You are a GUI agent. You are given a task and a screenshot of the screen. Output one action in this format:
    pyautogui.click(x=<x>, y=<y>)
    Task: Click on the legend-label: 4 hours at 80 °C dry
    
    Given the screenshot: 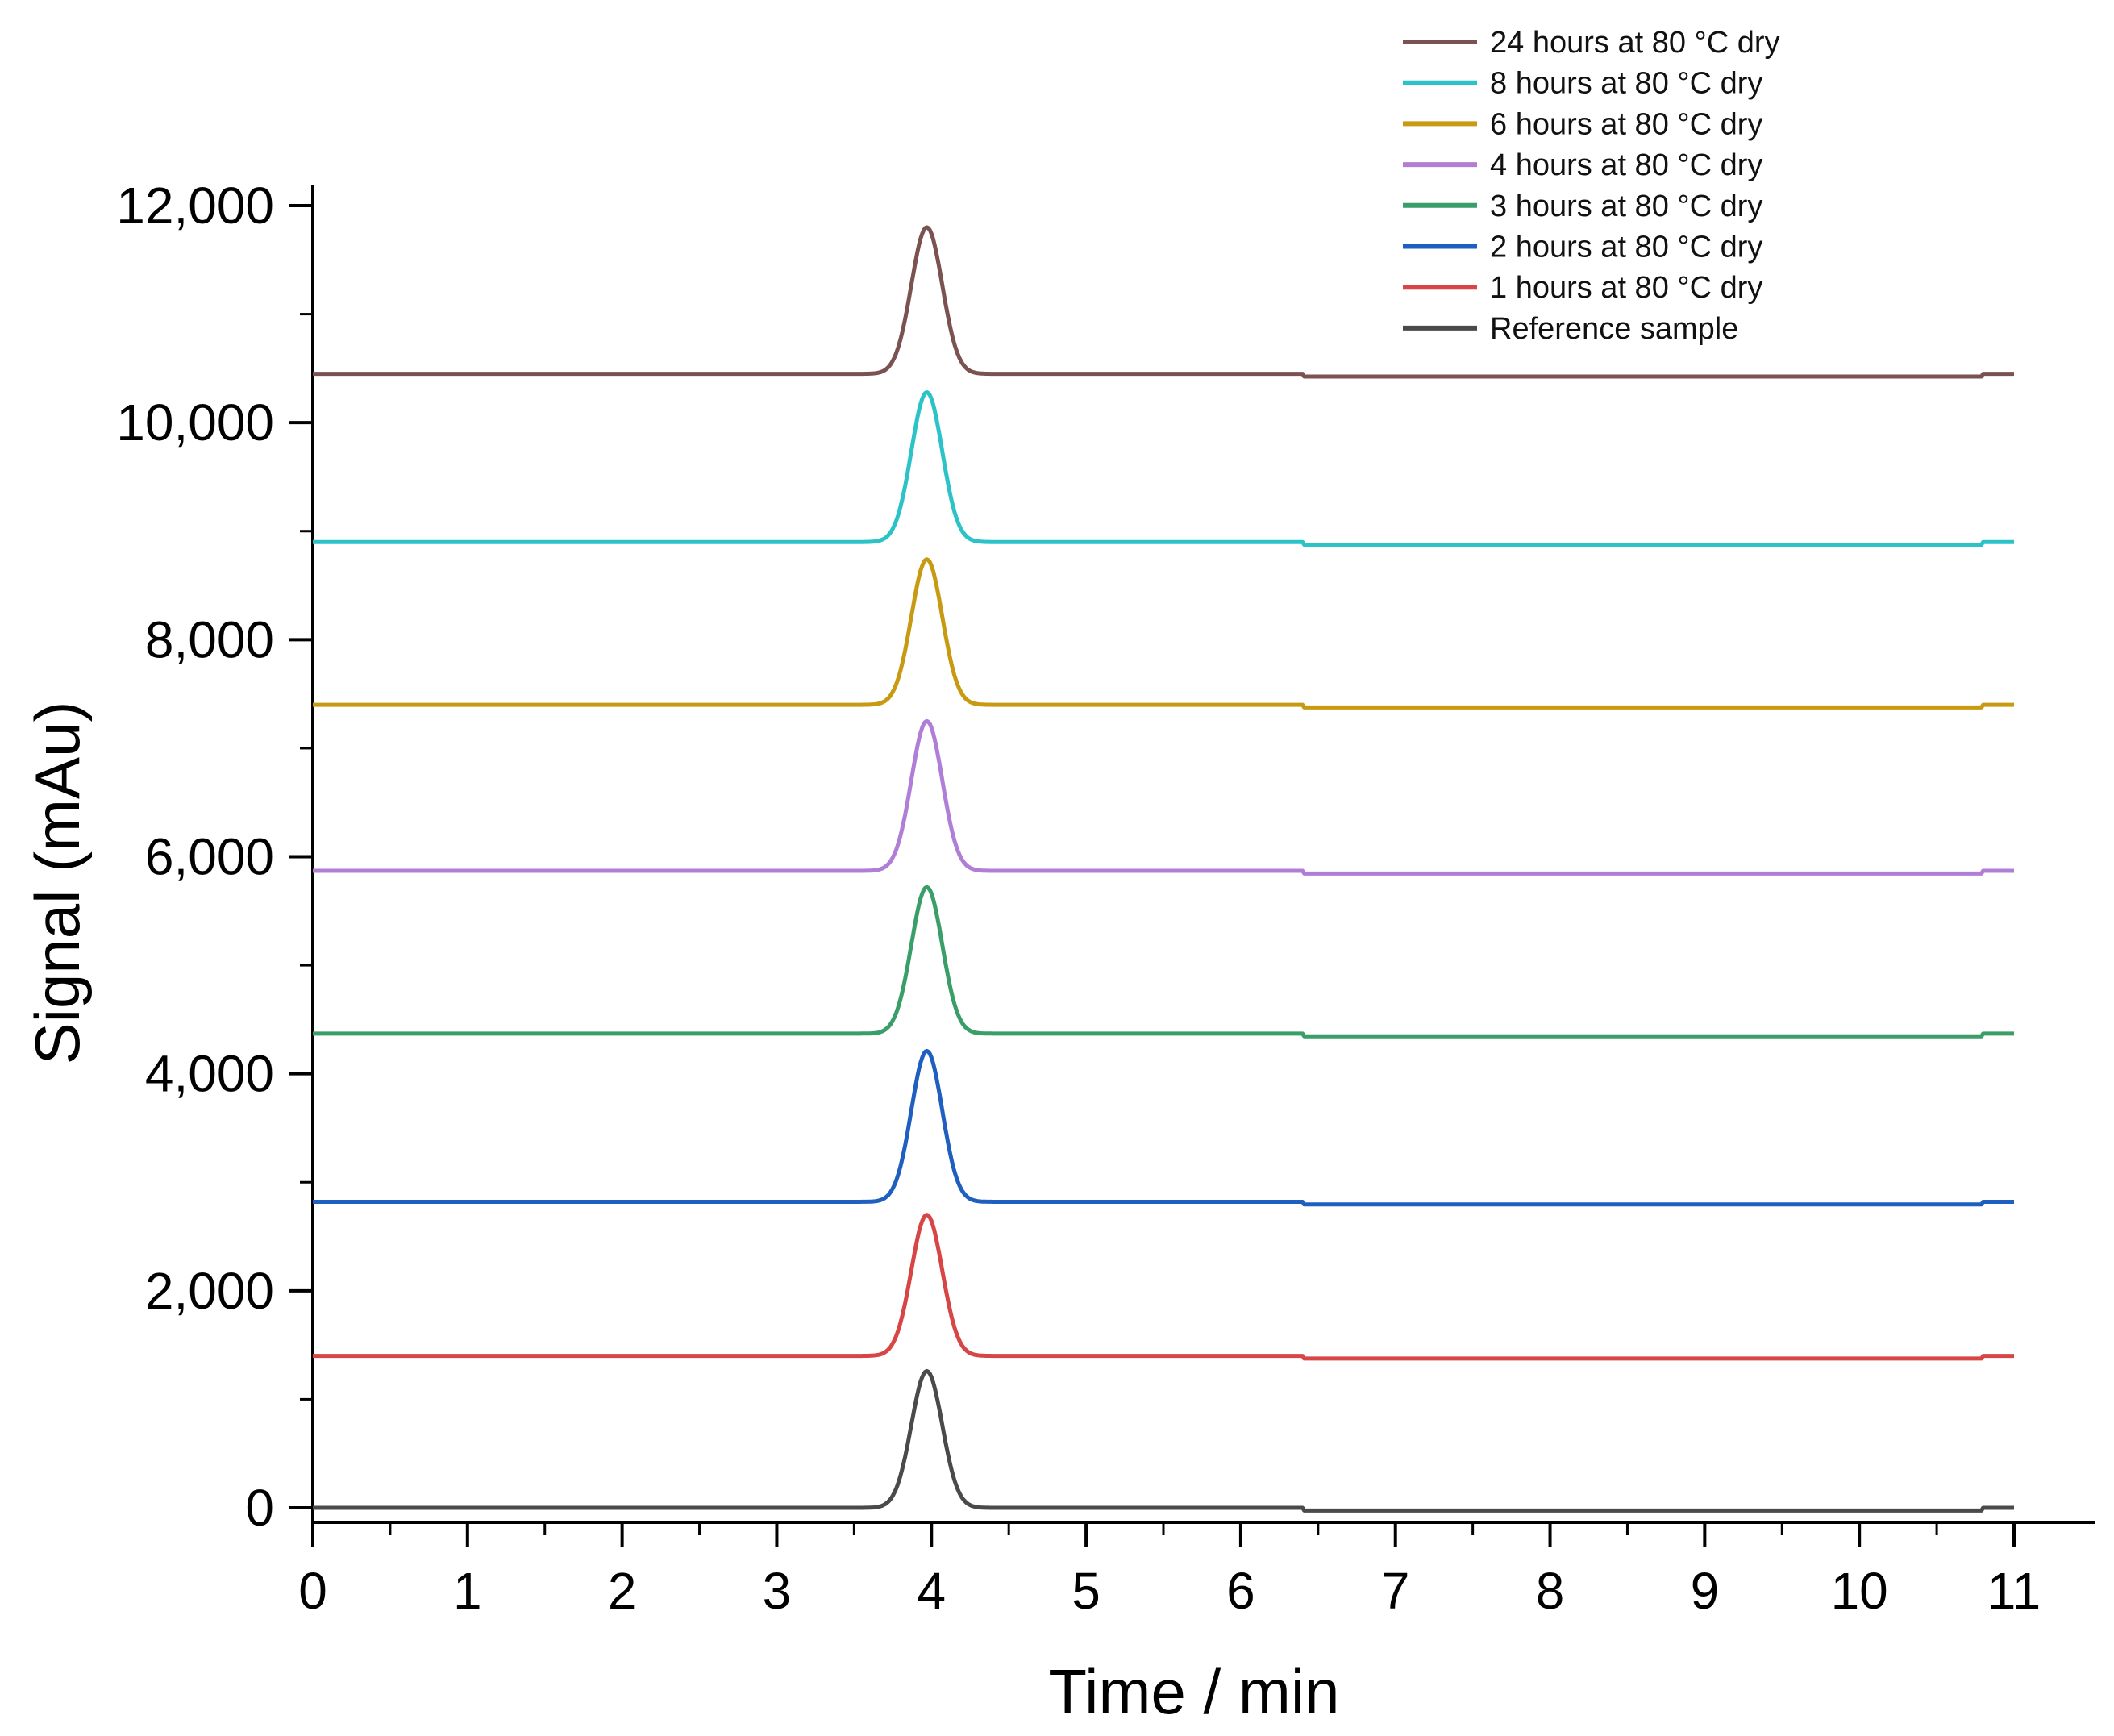 What is the action you would take?
    pyautogui.click(x=1626, y=165)
    